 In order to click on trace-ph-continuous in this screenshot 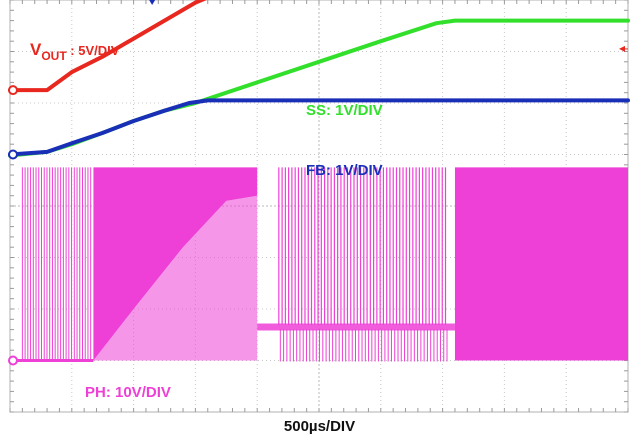, I will do `click(175, 264)`.